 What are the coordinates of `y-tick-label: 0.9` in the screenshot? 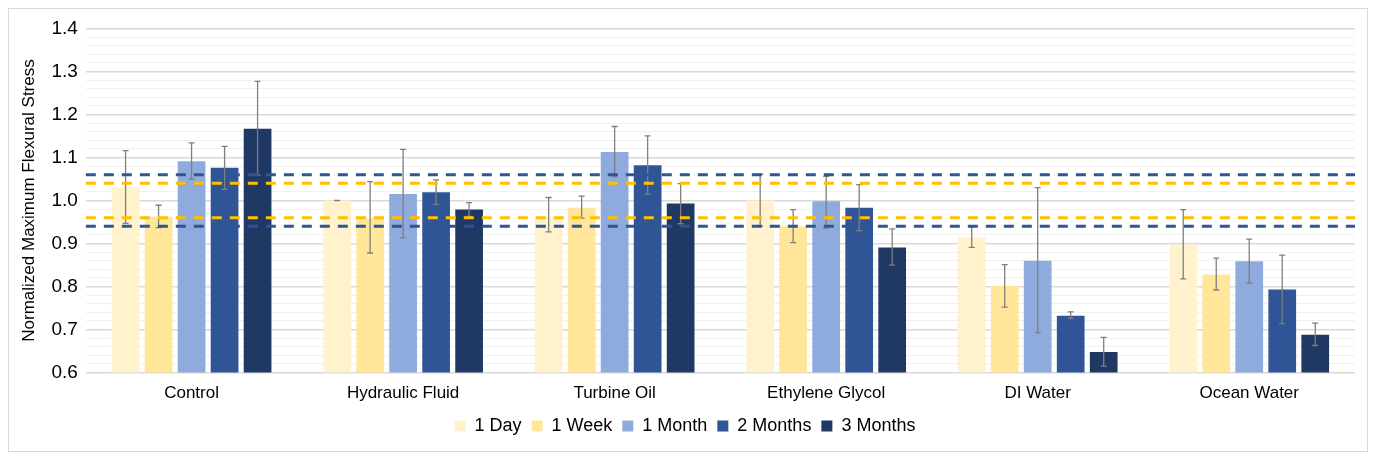 It's located at (64, 242).